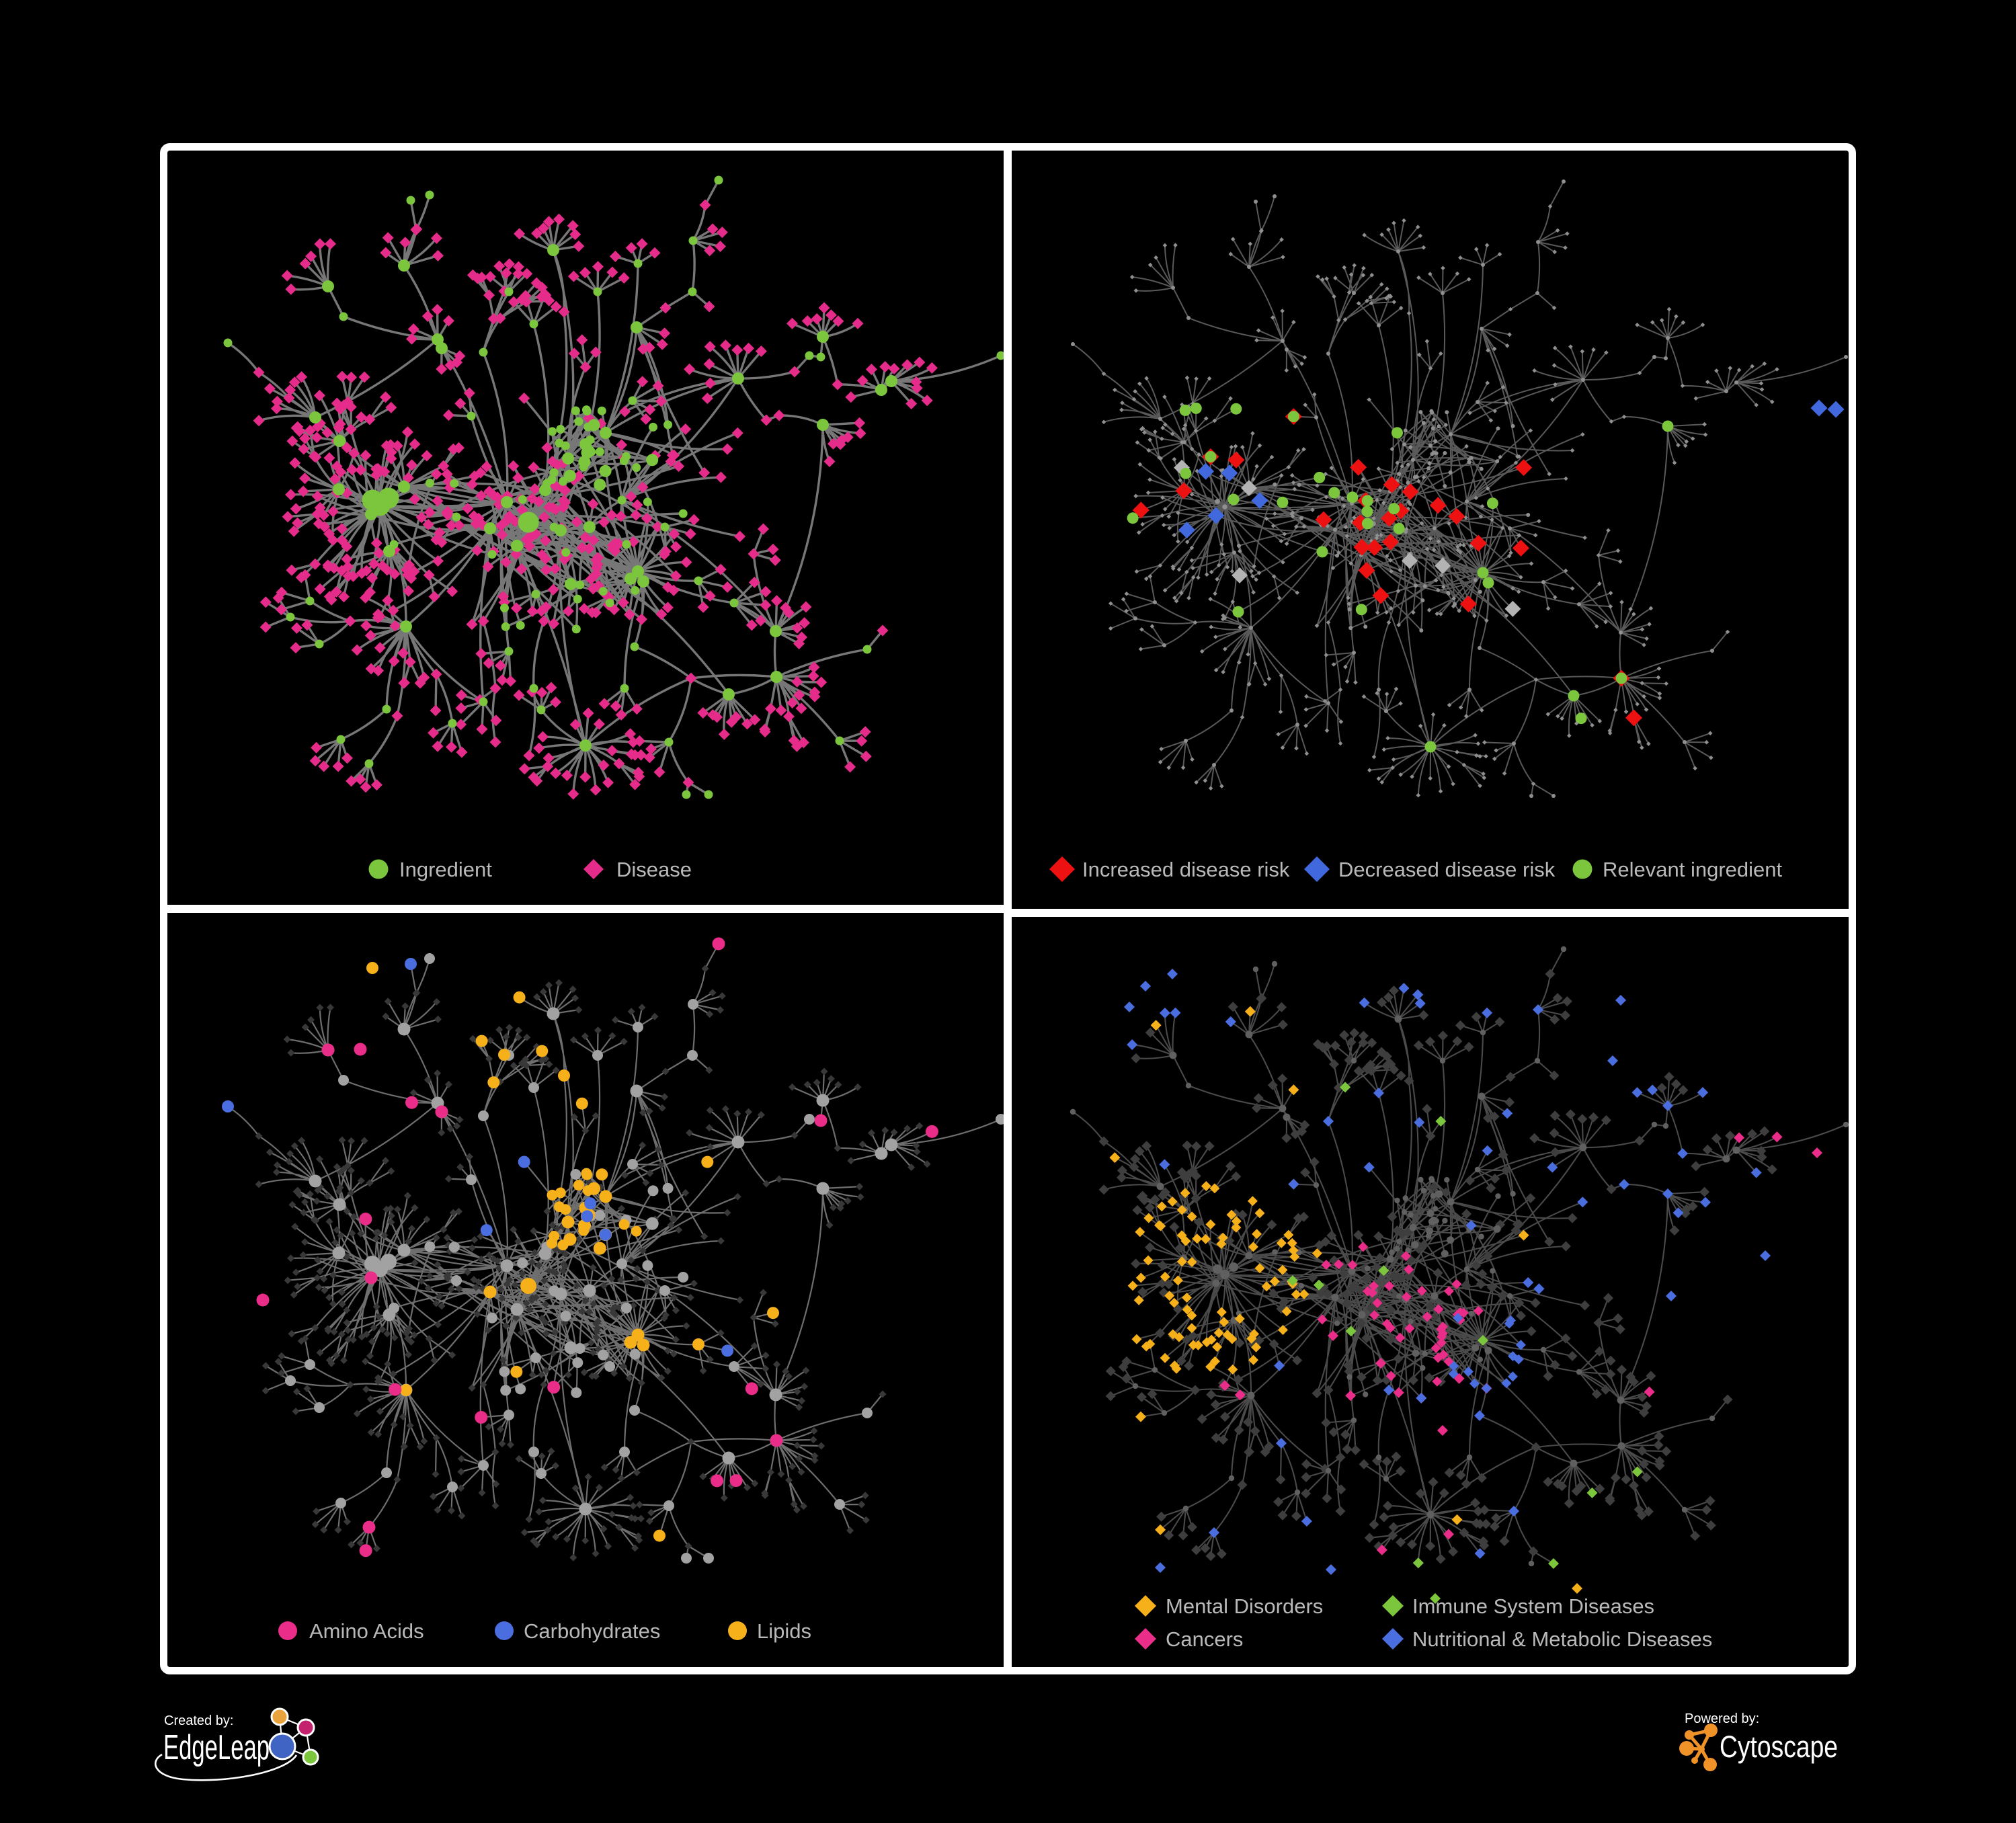  I want to click on svg-text: Cancers, so click(1204, 1639).